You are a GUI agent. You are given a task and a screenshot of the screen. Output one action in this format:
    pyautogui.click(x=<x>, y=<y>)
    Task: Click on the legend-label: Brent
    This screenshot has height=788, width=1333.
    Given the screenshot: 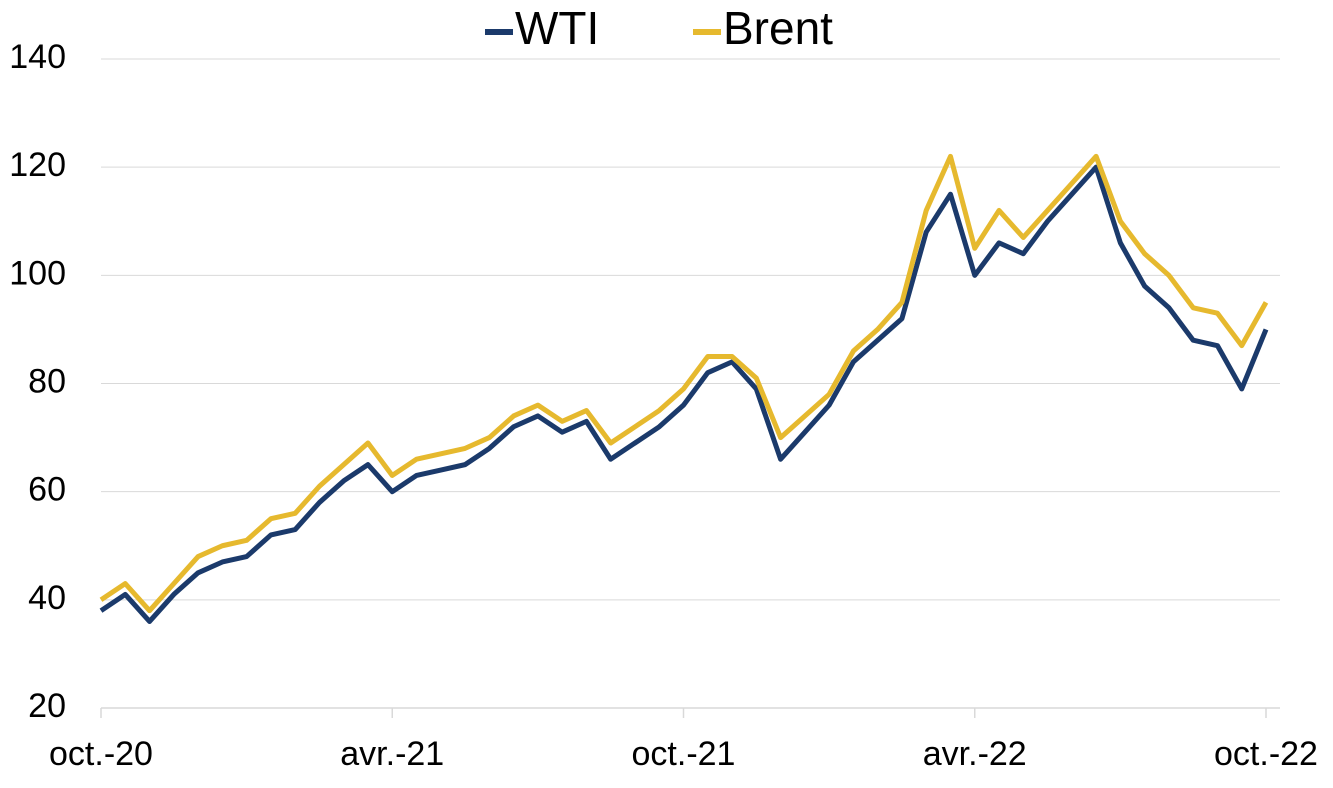 What is the action you would take?
    pyautogui.click(x=778, y=28)
    